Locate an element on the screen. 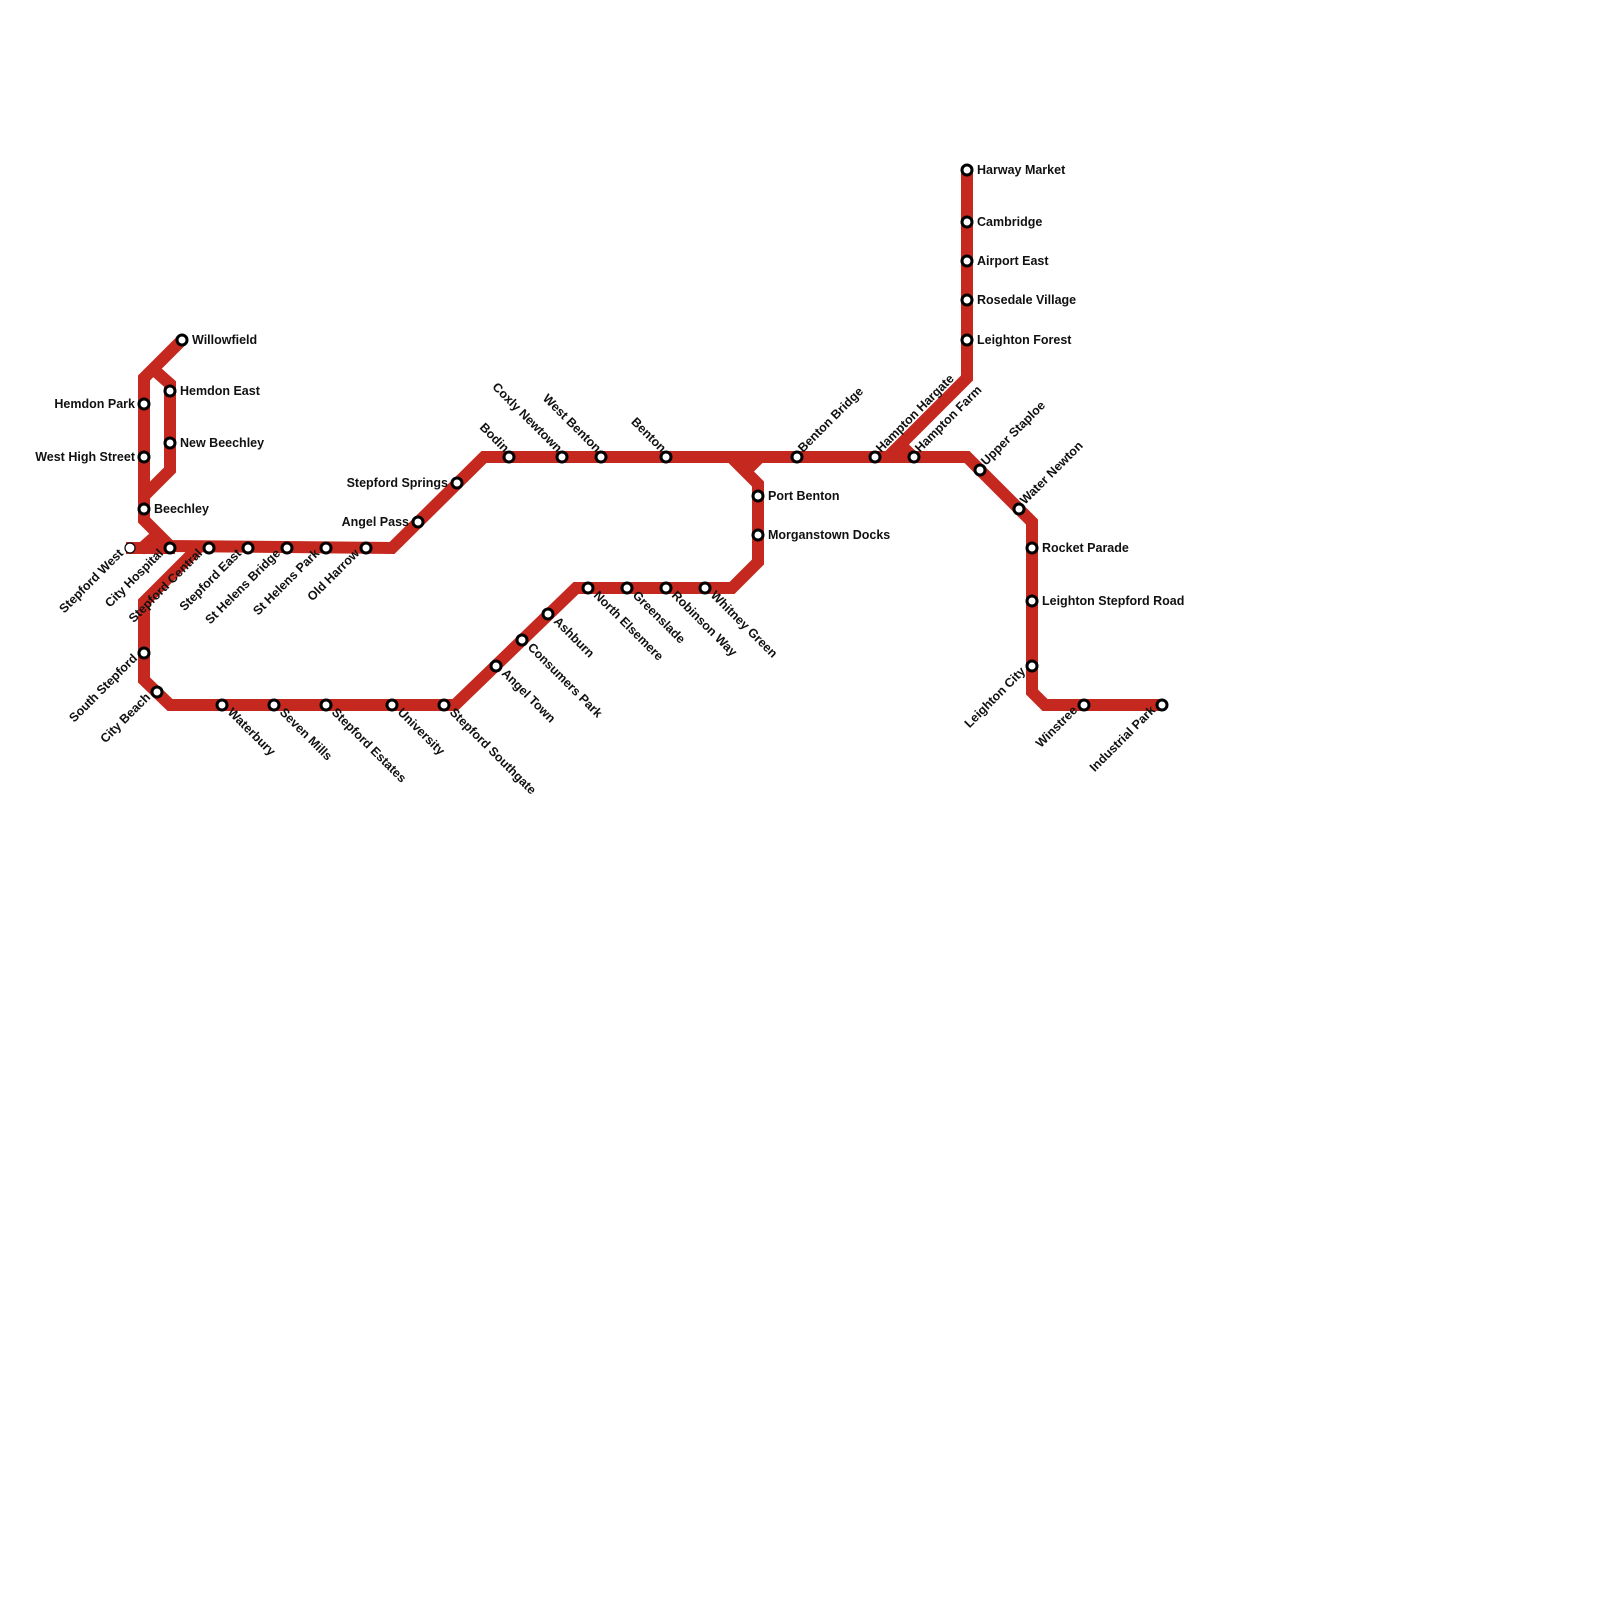 Image resolution: width=1600 pixels, height=1600 pixels. station: New Beechley is located at coordinates (213, 443).